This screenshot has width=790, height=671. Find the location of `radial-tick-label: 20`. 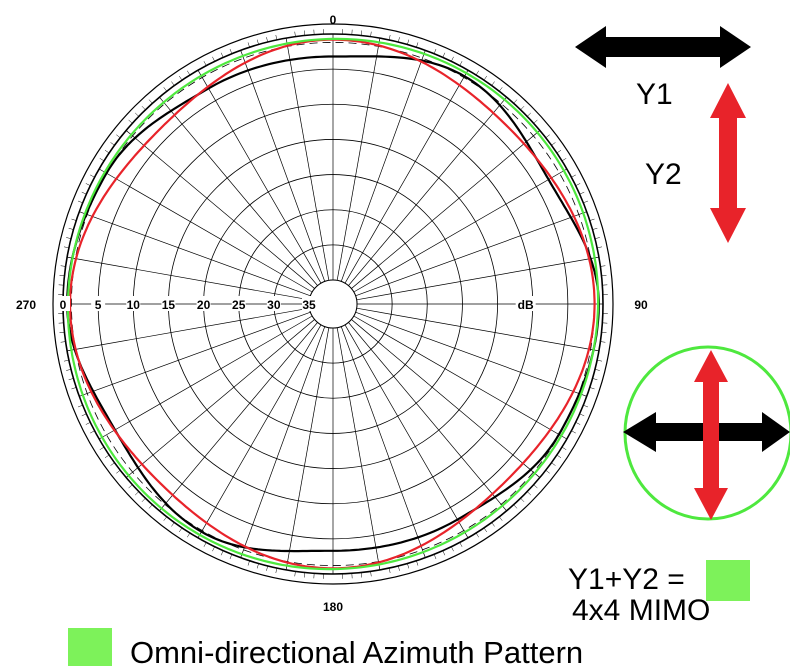

radial-tick-label: 20 is located at coordinates (204, 305).